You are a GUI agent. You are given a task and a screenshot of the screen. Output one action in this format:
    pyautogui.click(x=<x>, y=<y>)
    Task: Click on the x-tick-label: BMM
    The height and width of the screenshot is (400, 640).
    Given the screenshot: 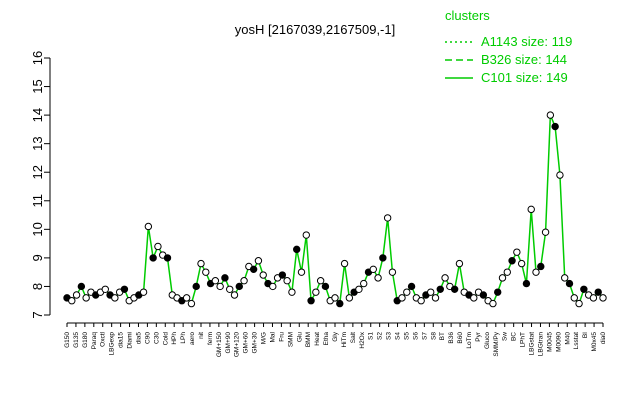 What is the action you would take?
    pyautogui.click(x=308, y=339)
    